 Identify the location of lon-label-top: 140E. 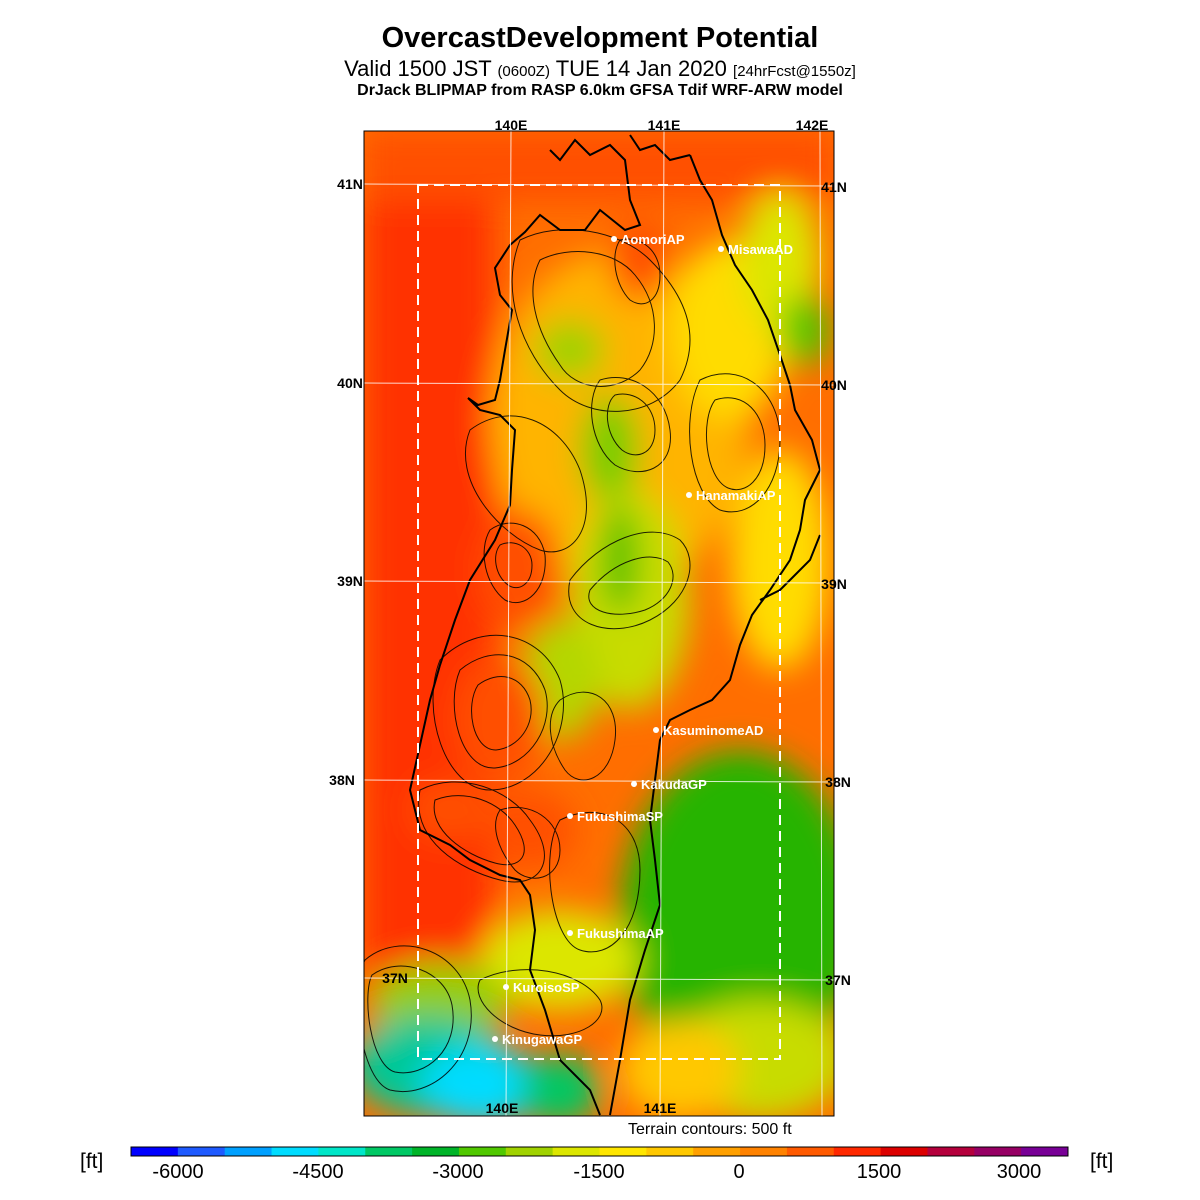
(511, 125).